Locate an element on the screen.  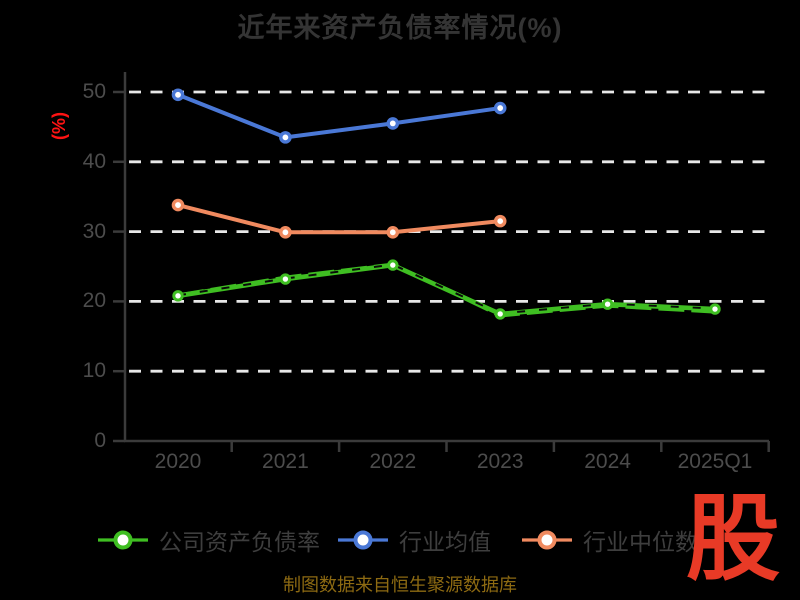
chart-title: 近年来资产负债率情况(%) is located at coordinates (400, 28).